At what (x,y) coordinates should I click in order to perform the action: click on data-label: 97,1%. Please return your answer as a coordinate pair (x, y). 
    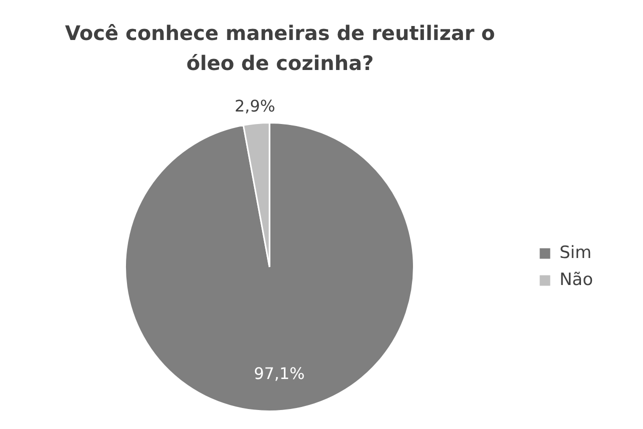
    Looking at the image, I should click on (279, 373).